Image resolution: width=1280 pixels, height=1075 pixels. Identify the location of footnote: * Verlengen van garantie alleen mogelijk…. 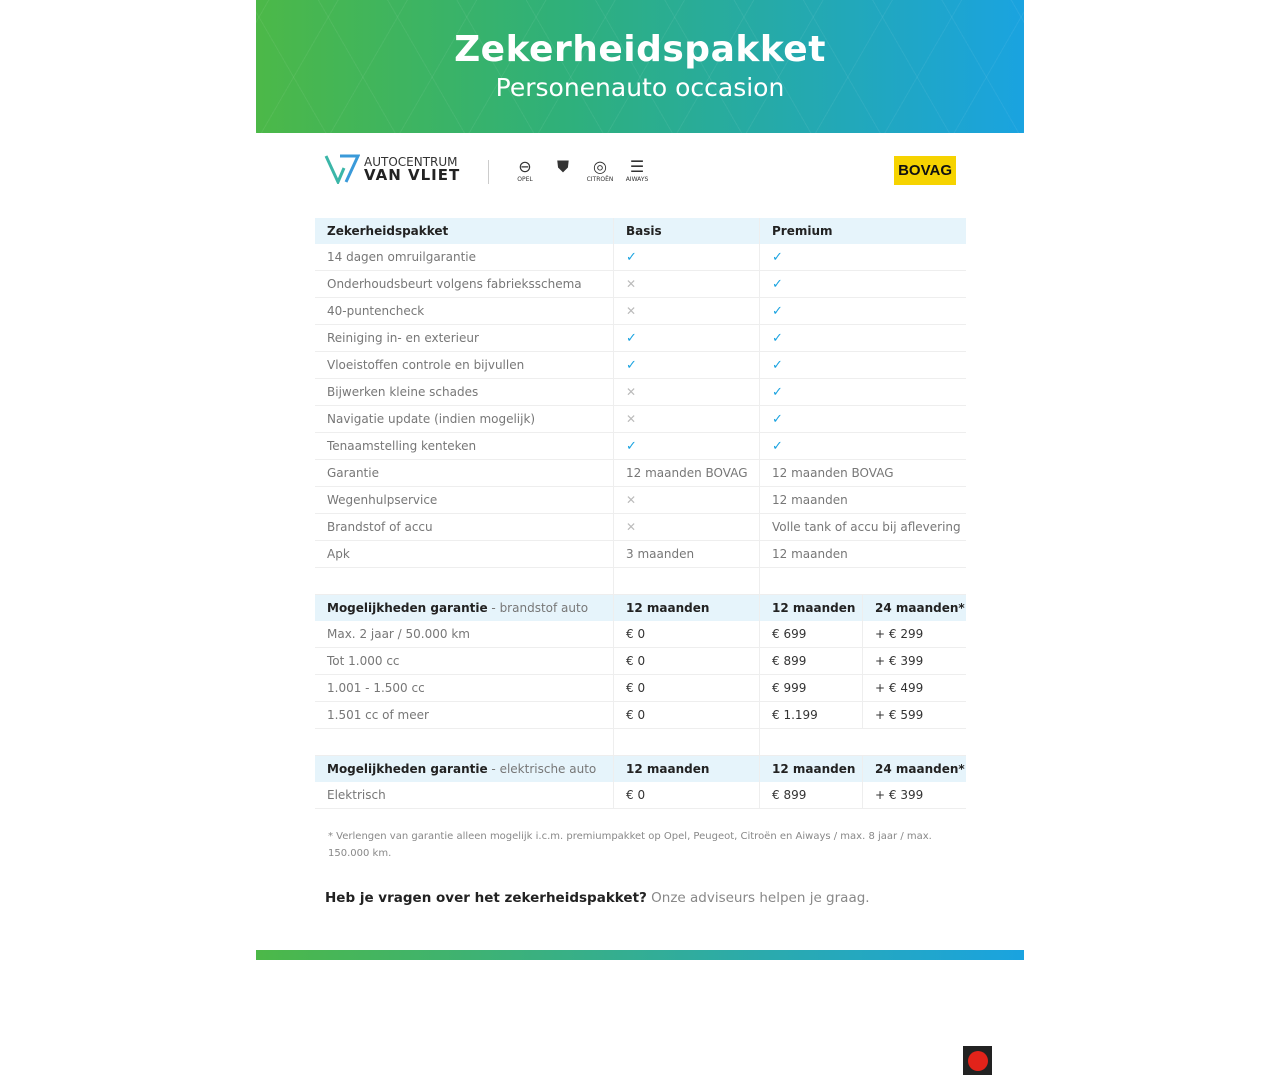
(630, 845).